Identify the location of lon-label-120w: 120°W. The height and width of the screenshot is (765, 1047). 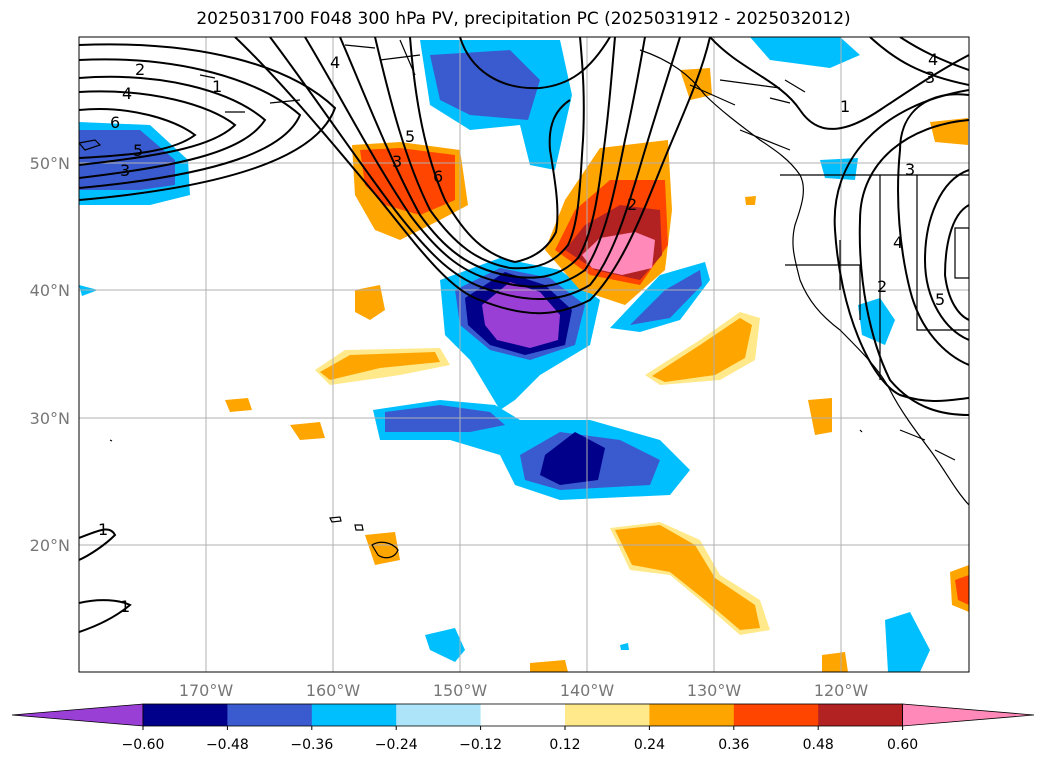
(841, 690).